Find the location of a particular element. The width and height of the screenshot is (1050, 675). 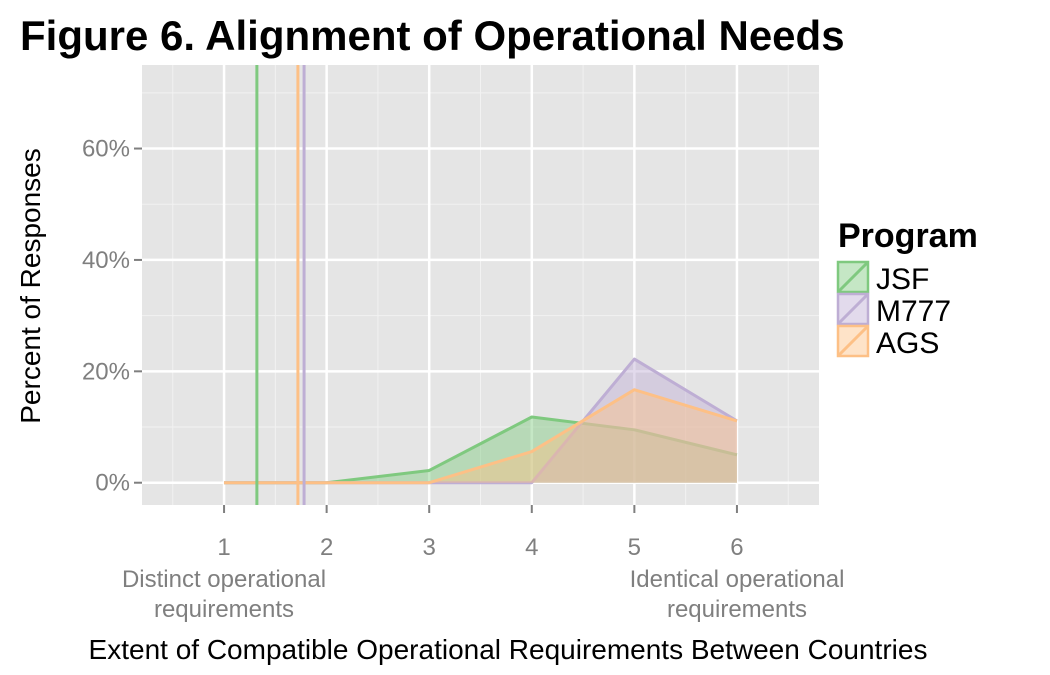

x-annotation-left-line2: requirements is located at coordinates (224, 609).